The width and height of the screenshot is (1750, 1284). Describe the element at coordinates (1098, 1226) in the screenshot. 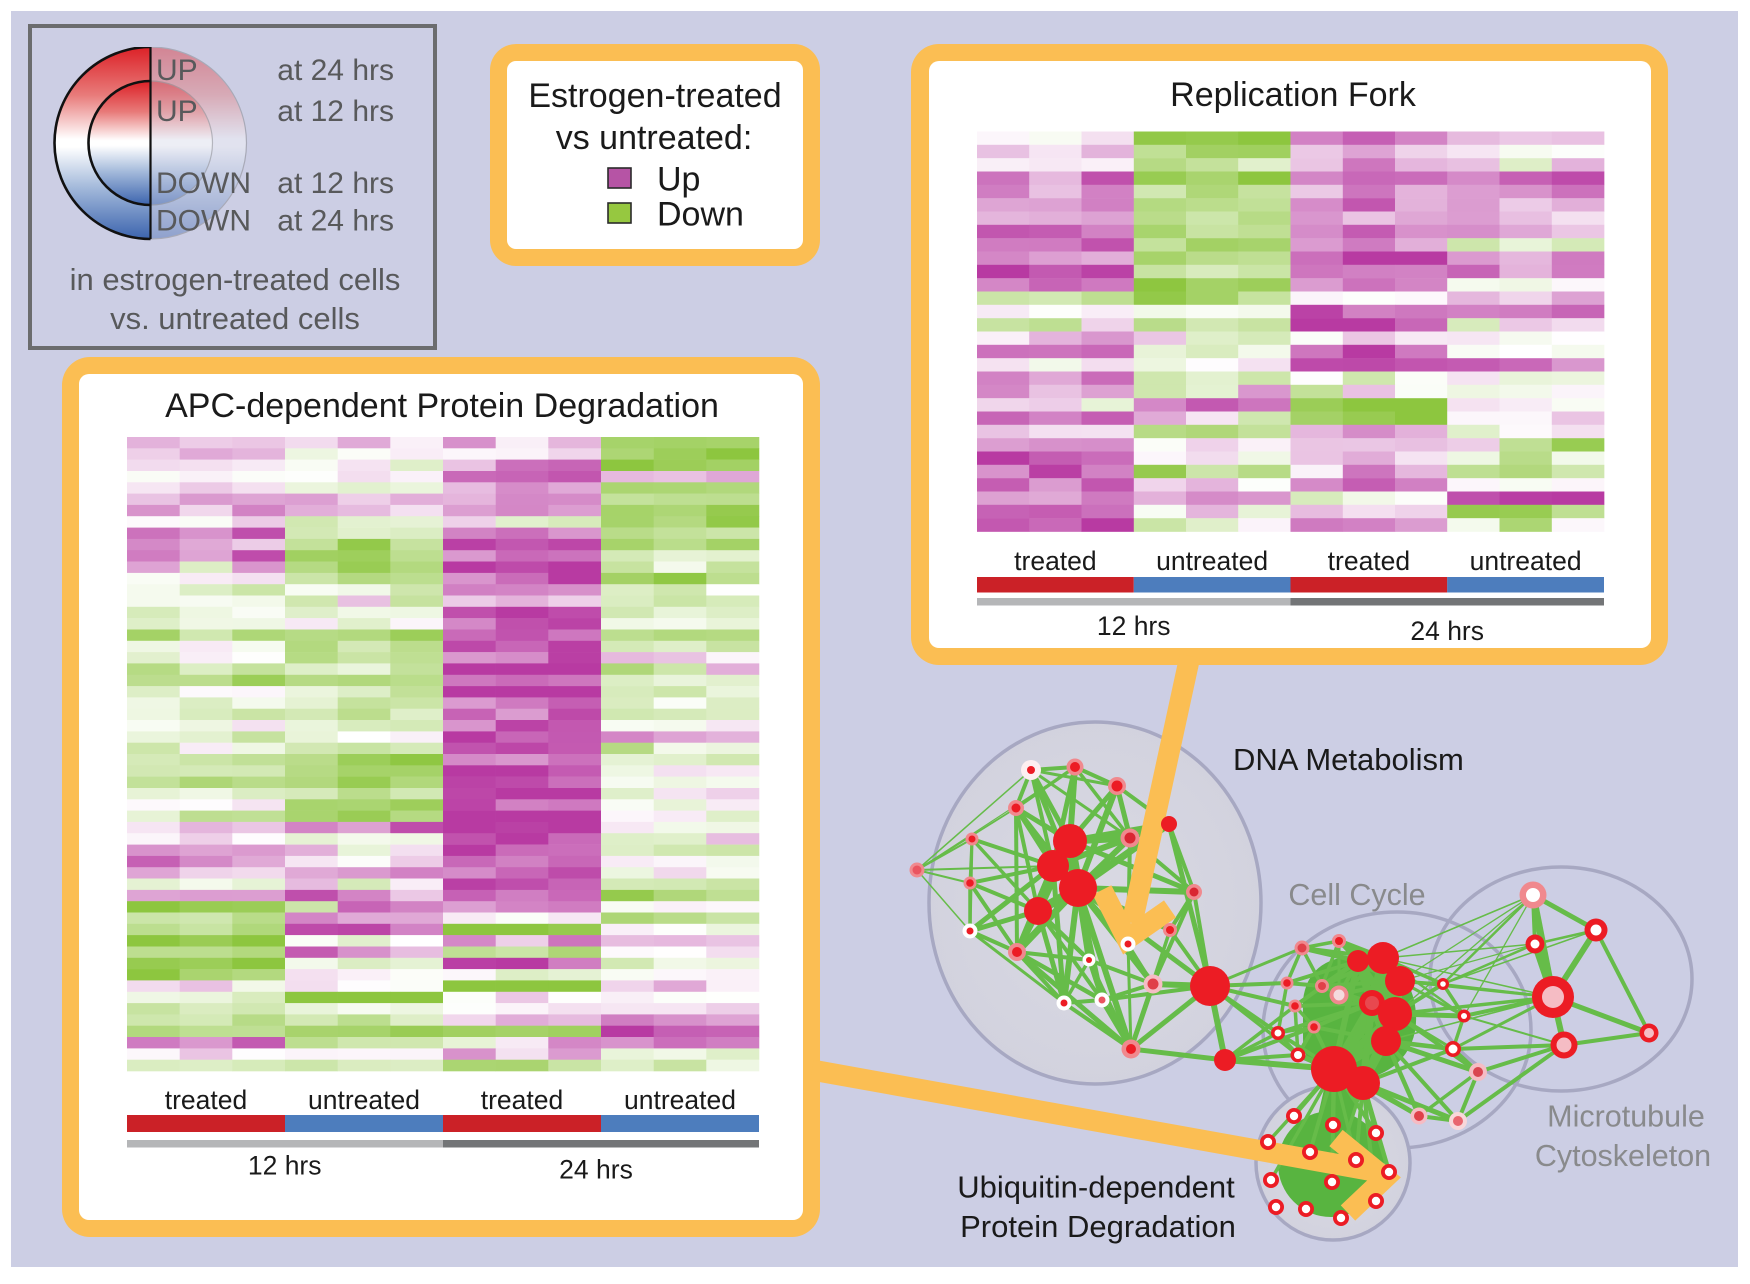

I see `svg-text: Protein Degradation` at that location.